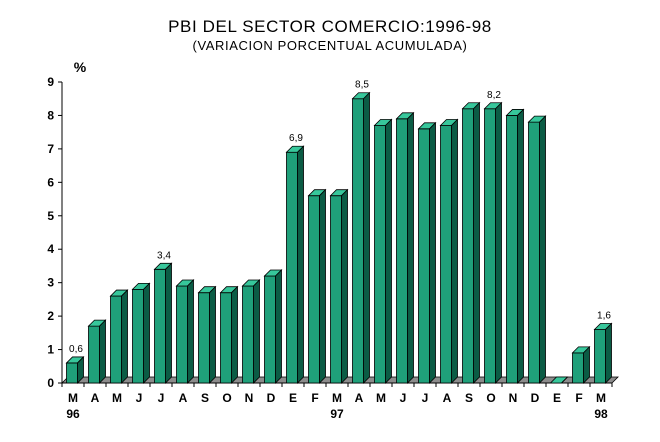  I want to click on chart-subtitle: (VARIACION PORCENTUAL ACUMULADA), so click(330, 45).